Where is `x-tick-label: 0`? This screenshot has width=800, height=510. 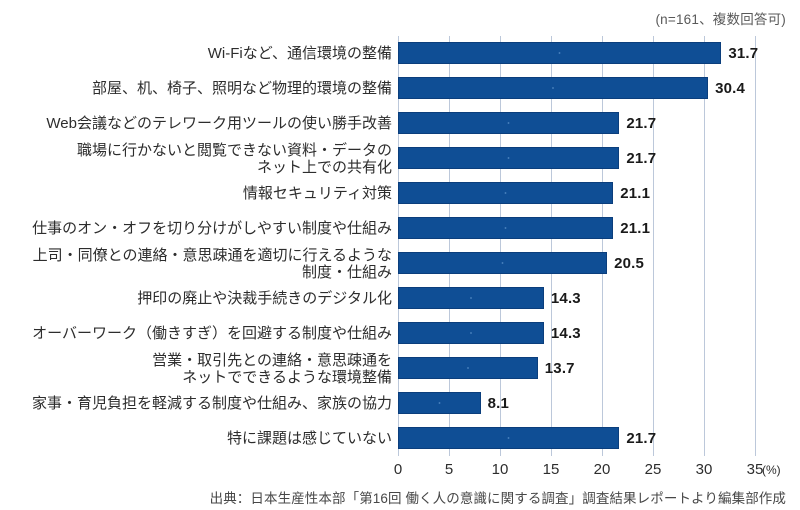 x-tick-label: 0 is located at coordinates (398, 469).